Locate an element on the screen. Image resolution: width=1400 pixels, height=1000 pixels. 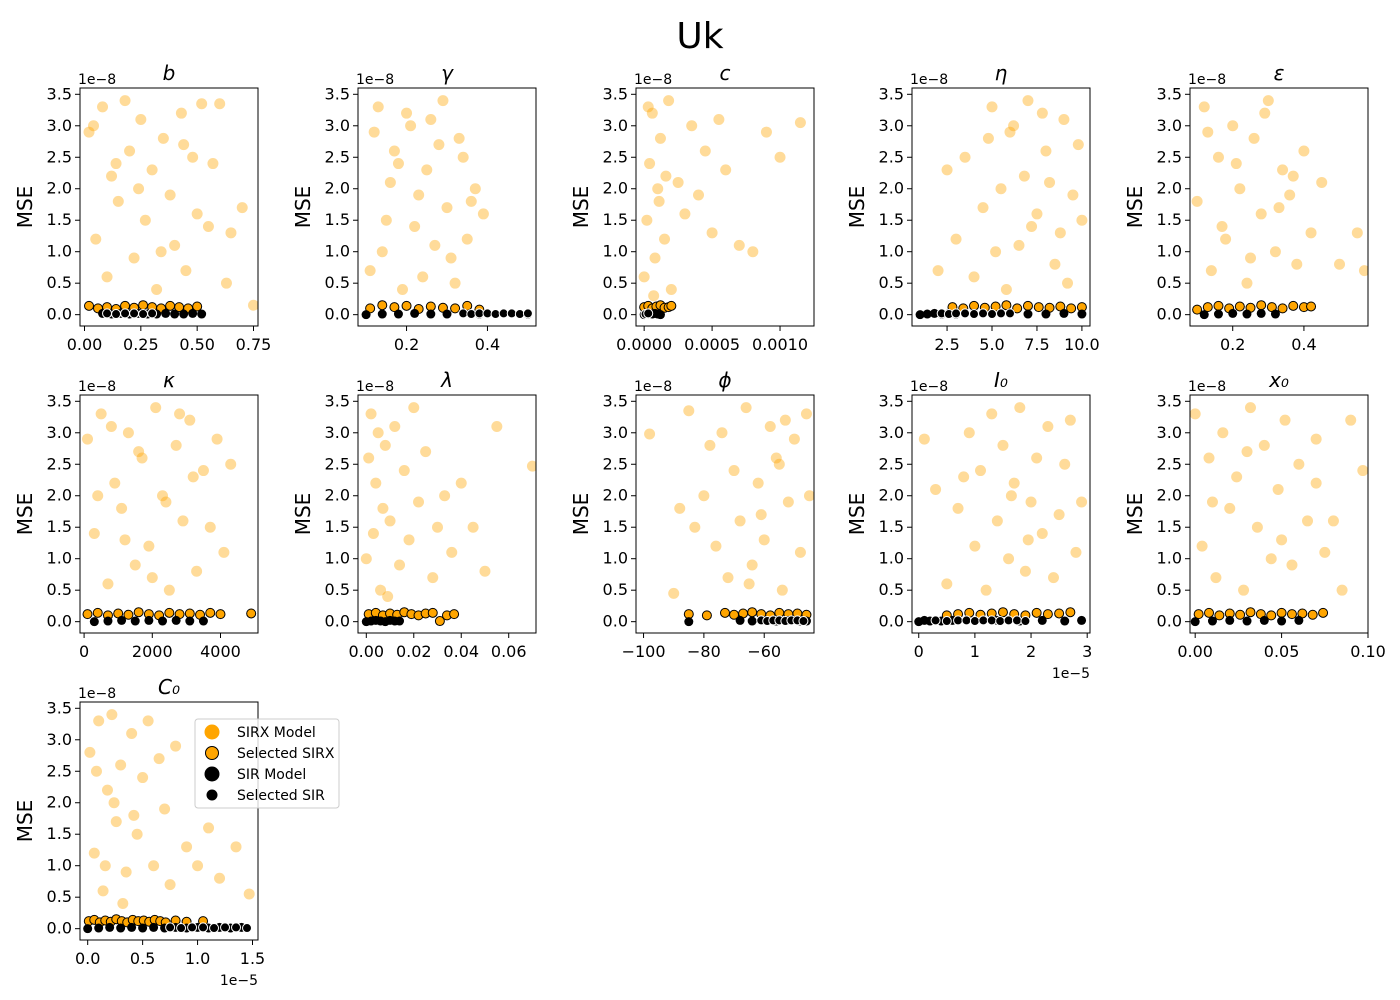
subplot-title: ϕ is located at coordinates (724, 380).